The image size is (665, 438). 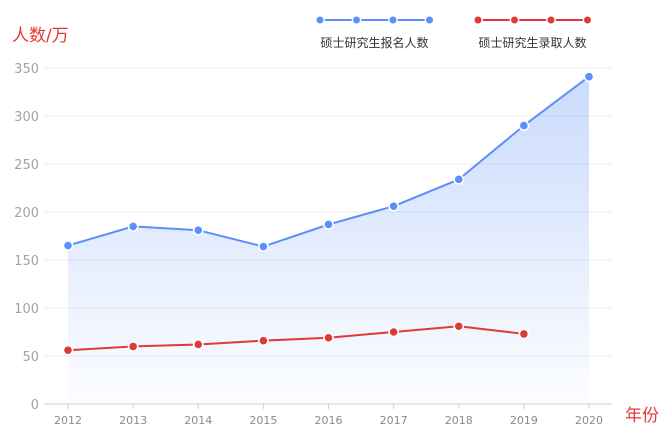 I want to click on y-tick-label: 350, so click(x=26, y=69).